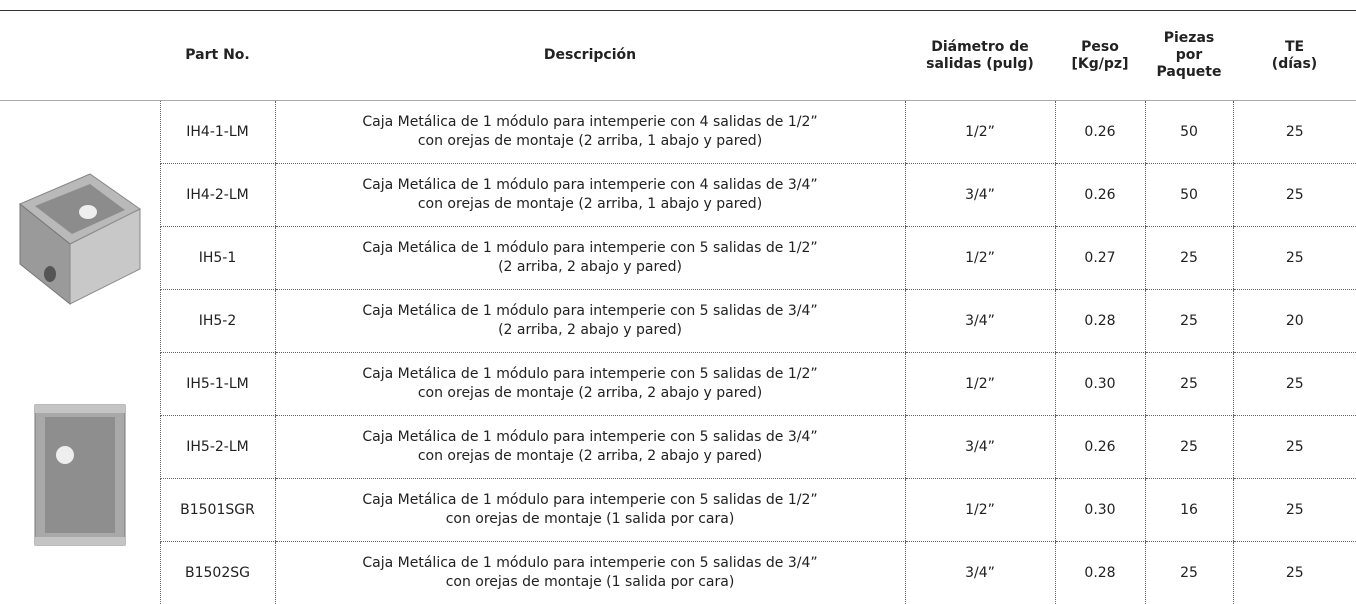 Image resolution: width=1356 pixels, height=604 pixels. Describe the element at coordinates (217, 573) in the screenshot. I see `table-cell: B1502SG` at that location.